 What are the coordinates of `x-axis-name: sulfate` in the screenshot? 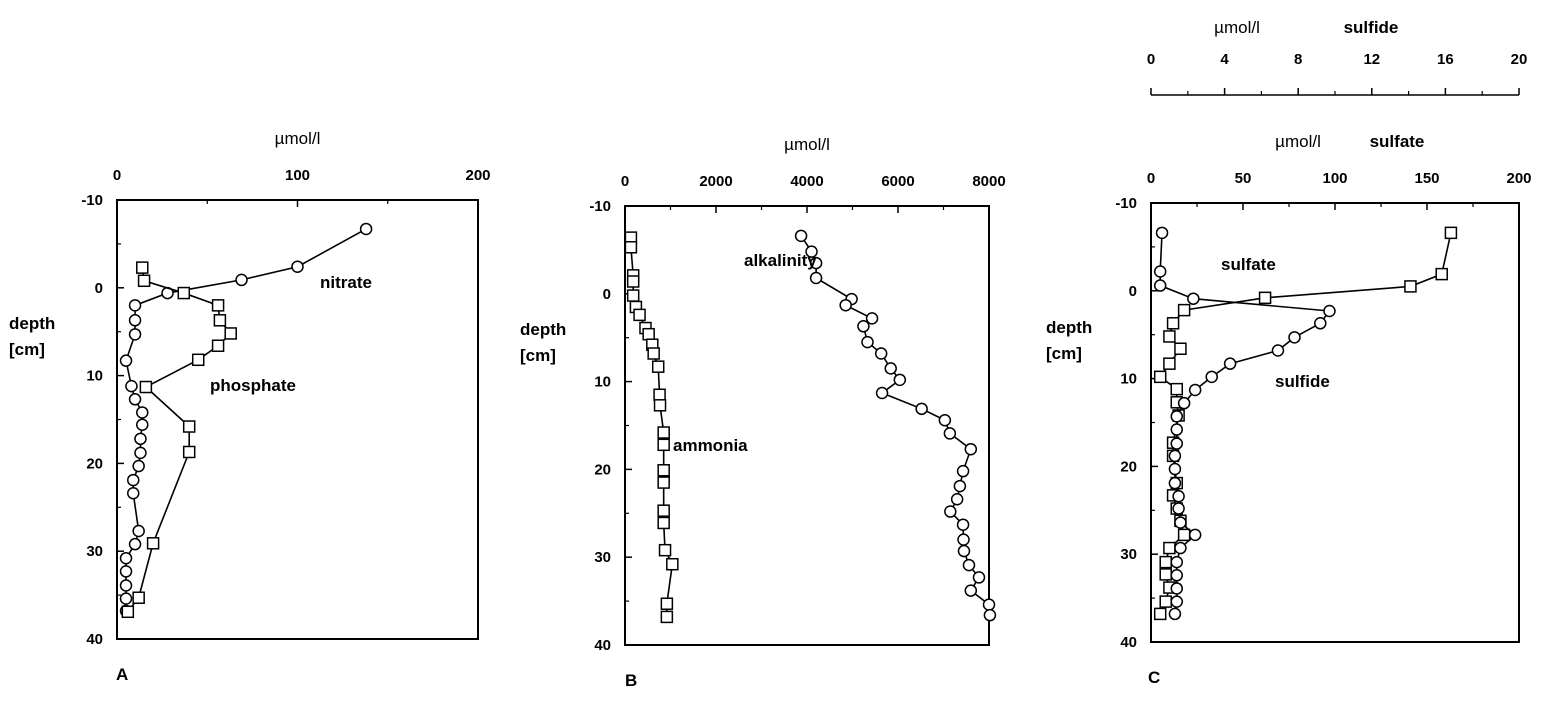 It's located at (1397, 141).